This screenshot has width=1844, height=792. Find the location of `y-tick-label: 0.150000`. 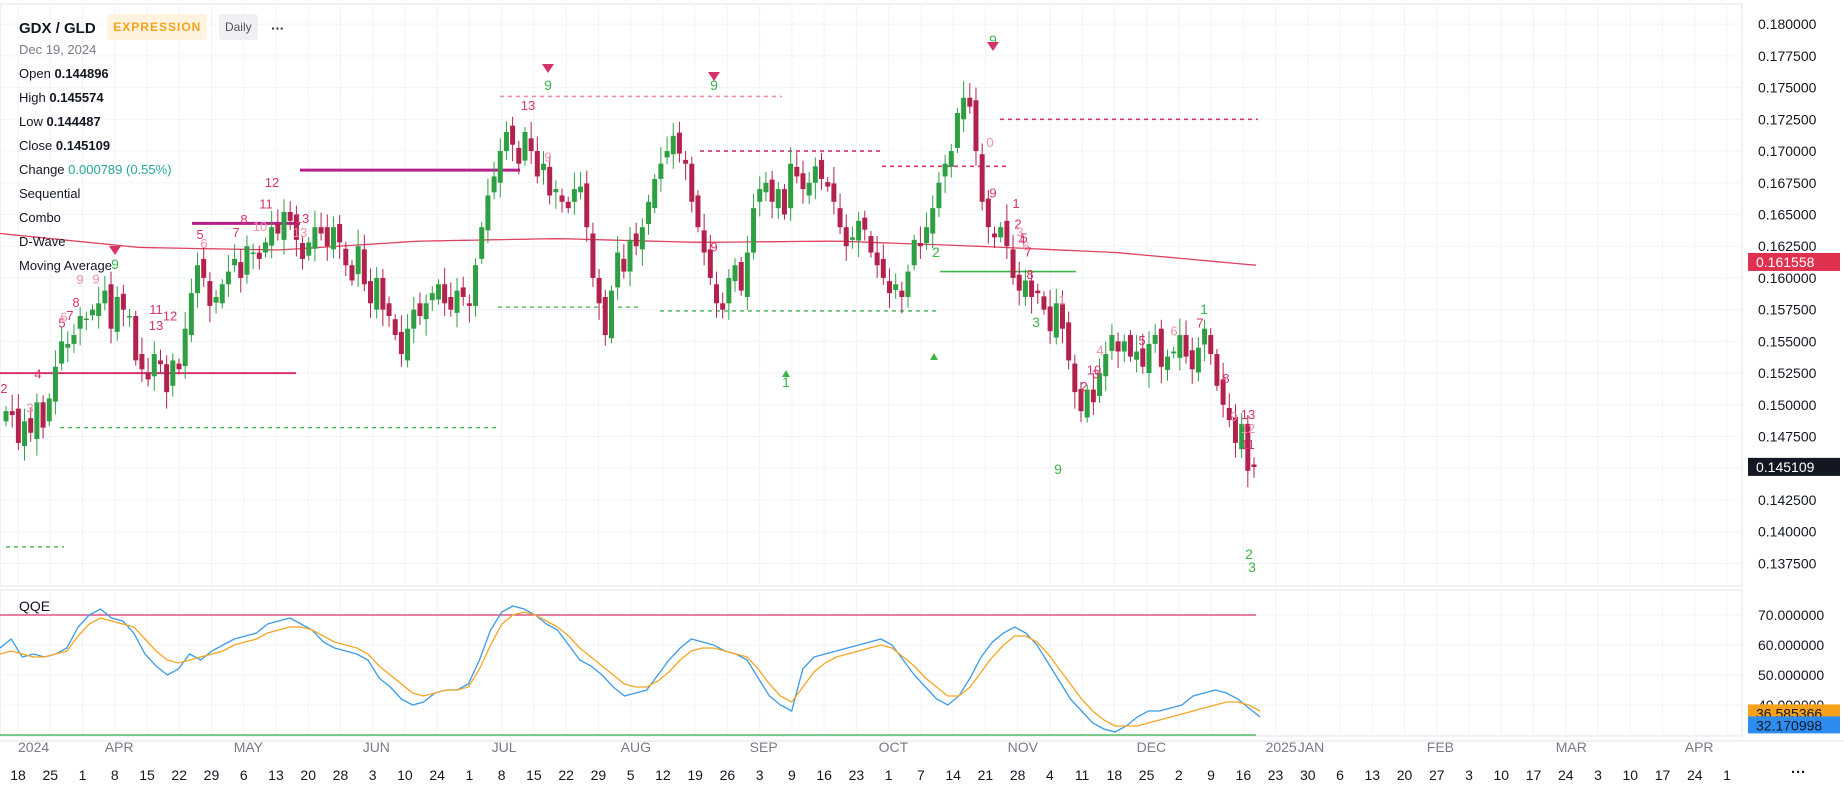

y-tick-label: 0.150000 is located at coordinates (1787, 405).